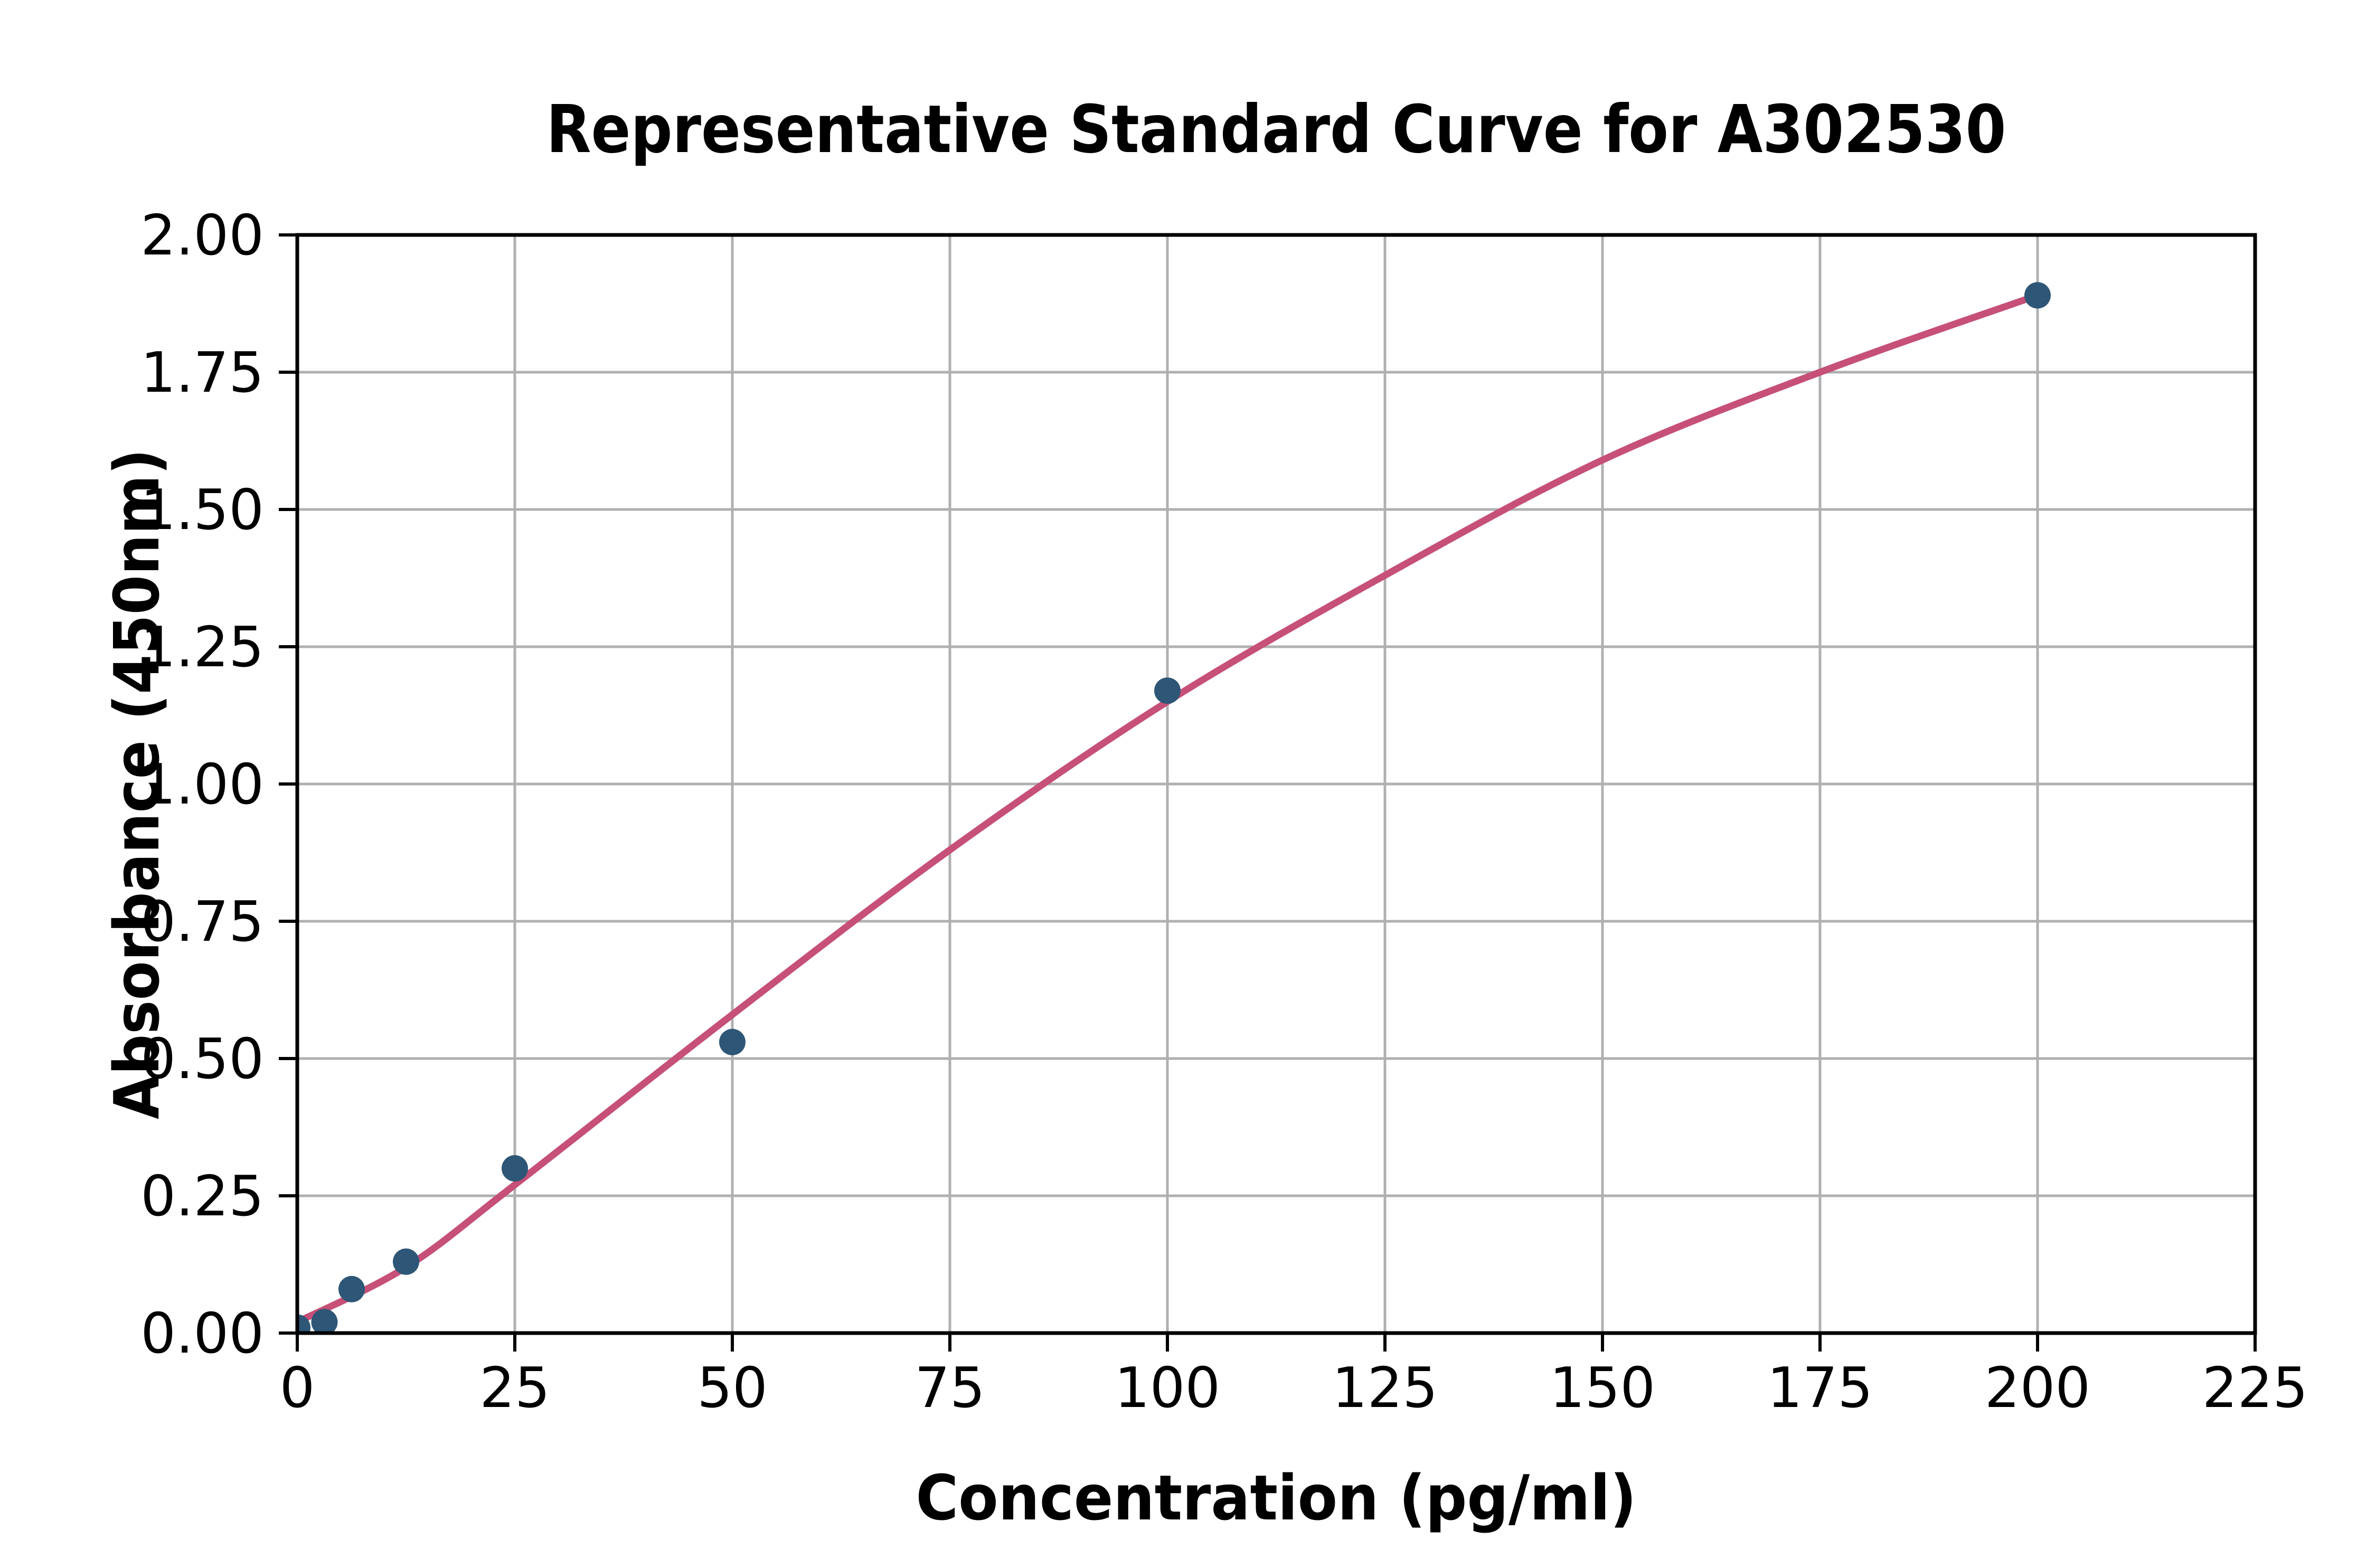 This screenshot has width=2376, height=1568. I want to click on x-tick-label: 50, so click(733, 1388).